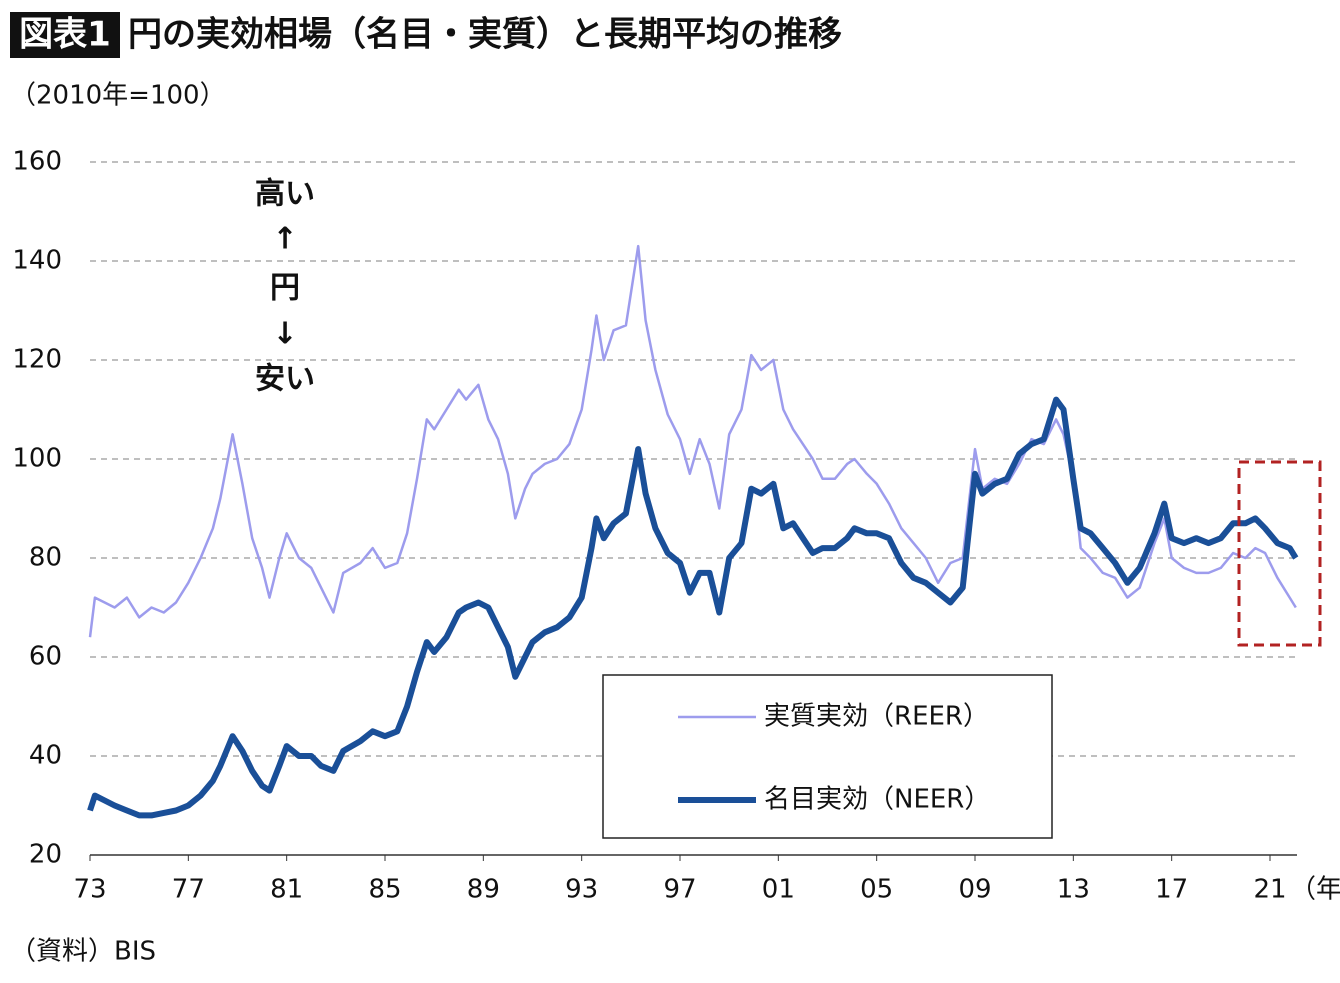 The height and width of the screenshot is (983, 1340). I want to click on y-tick-label: 40, so click(45, 756).